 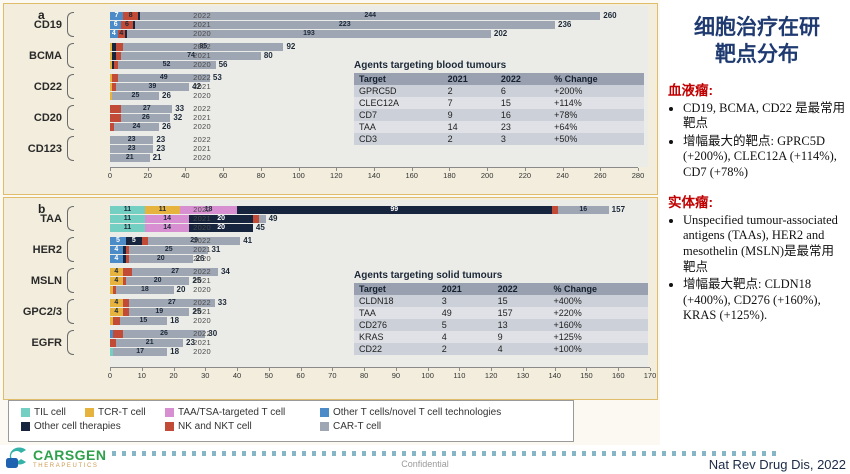 I want to click on bar-row: 2021 11 14 20 49, so click(x=383, y=218).